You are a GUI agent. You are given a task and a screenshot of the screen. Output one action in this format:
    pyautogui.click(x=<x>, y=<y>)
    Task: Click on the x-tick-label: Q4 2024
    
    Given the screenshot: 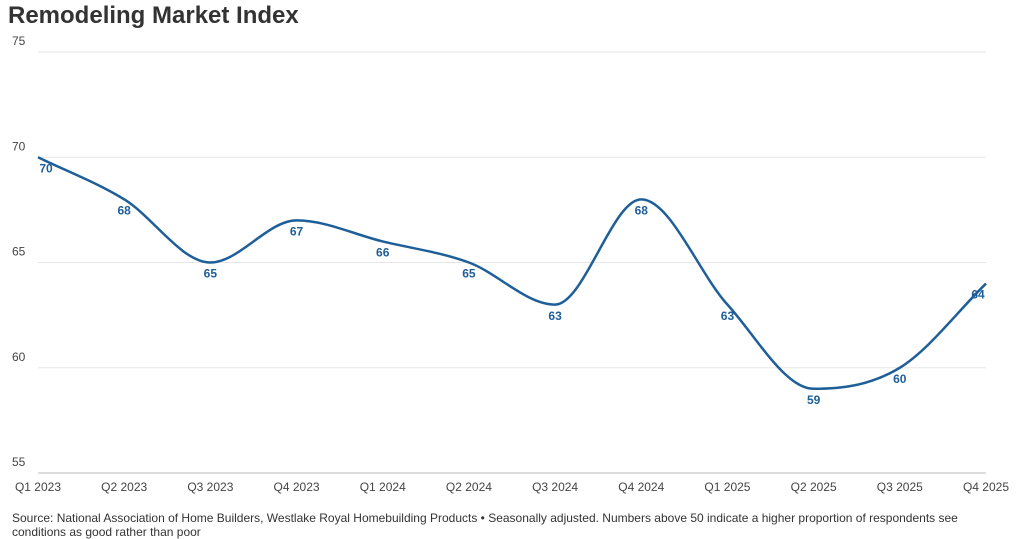 What is the action you would take?
    pyautogui.click(x=641, y=487)
    